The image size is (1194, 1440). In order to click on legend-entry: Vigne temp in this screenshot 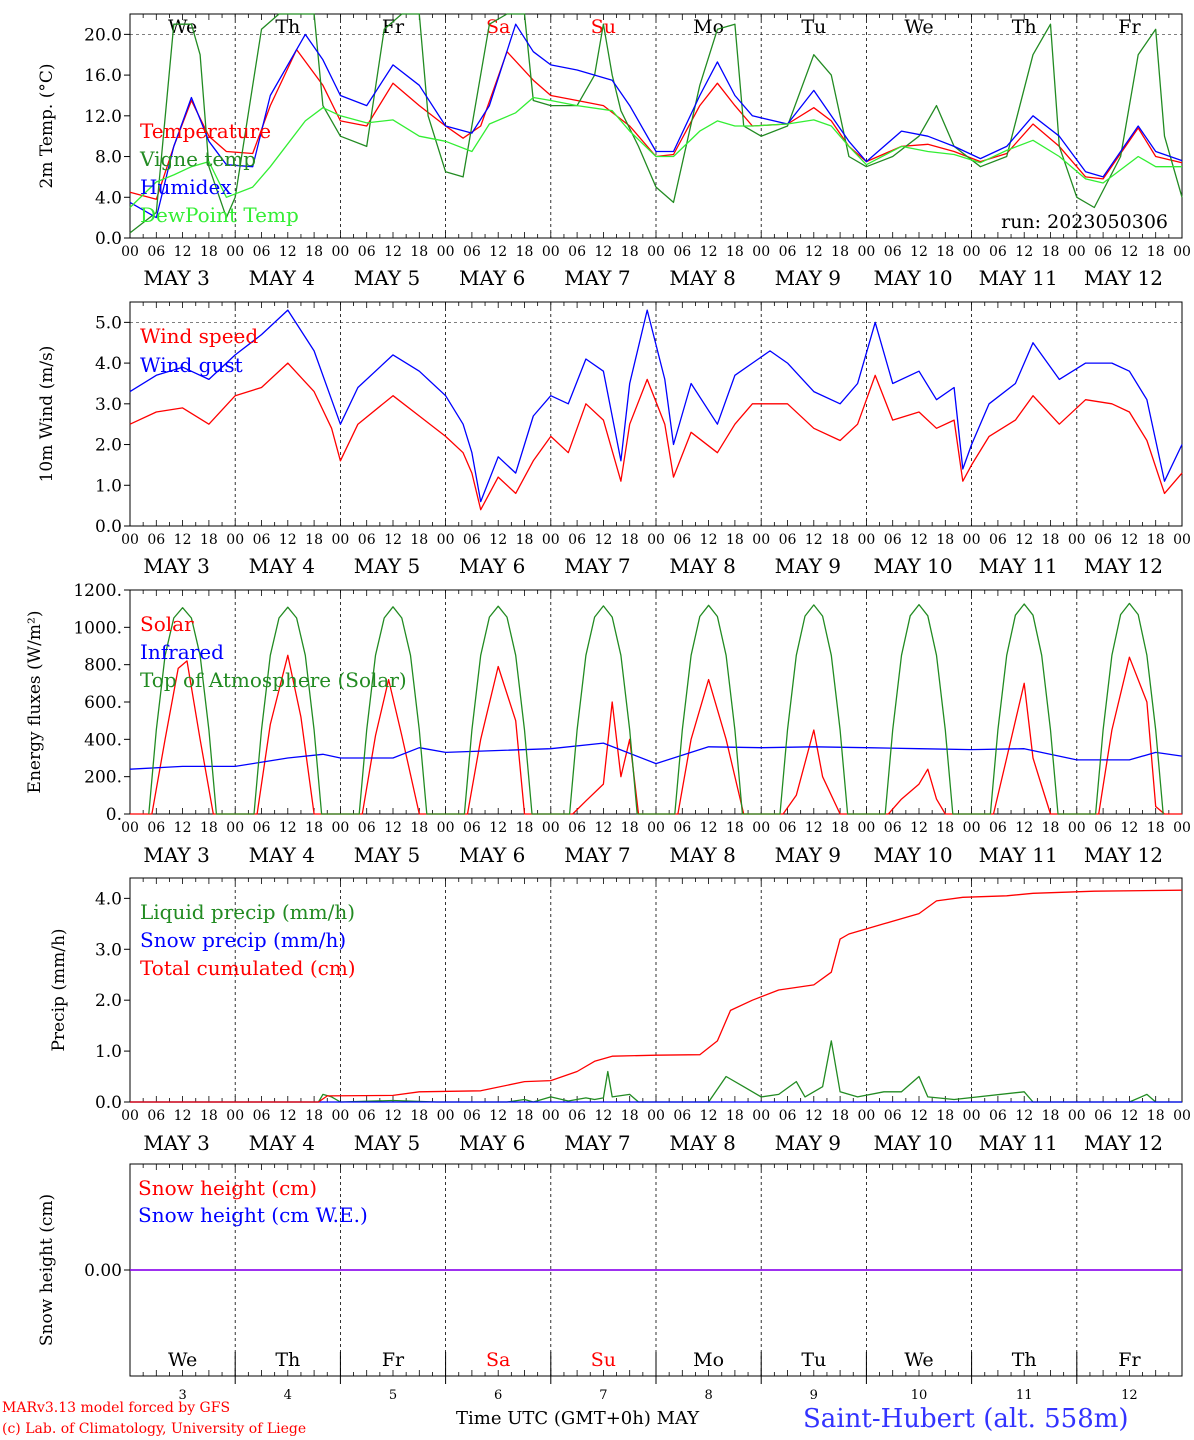, I will do `click(197, 159)`.